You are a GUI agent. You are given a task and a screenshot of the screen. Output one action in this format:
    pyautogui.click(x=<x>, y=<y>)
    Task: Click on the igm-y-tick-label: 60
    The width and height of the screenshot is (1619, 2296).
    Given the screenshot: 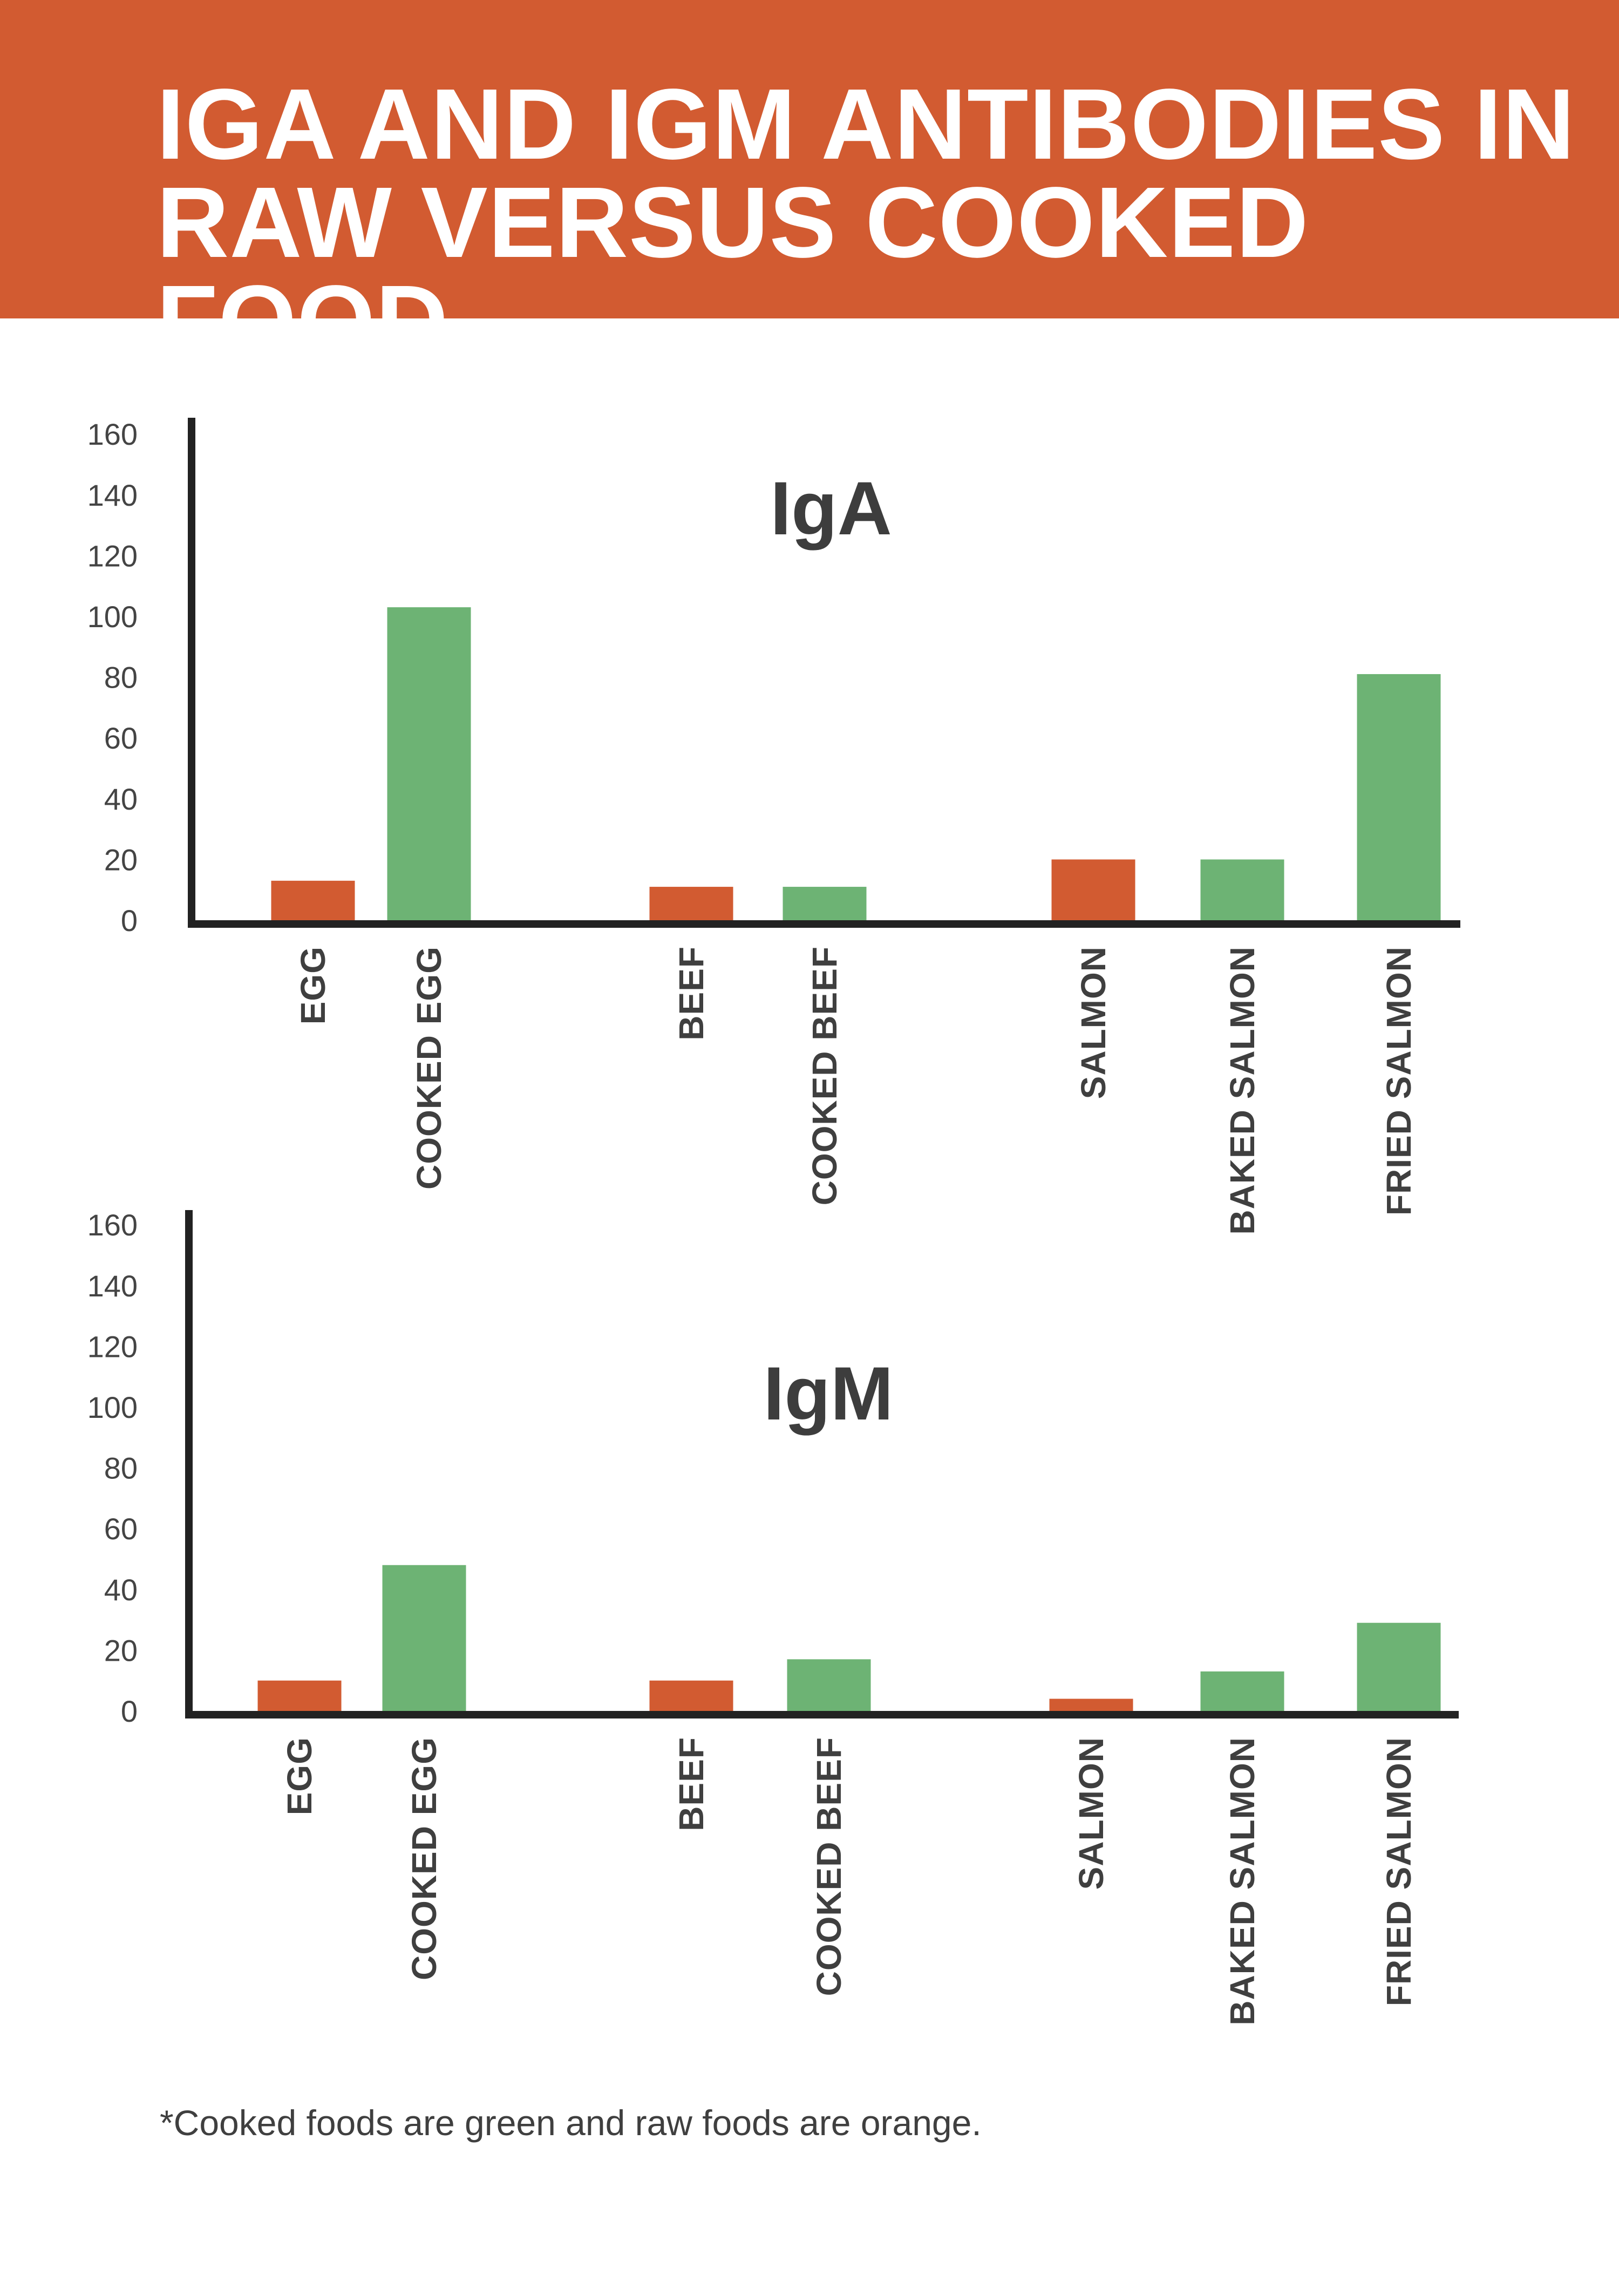 What is the action you would take?
    pyautogui.click(x=121, y=1529)
    